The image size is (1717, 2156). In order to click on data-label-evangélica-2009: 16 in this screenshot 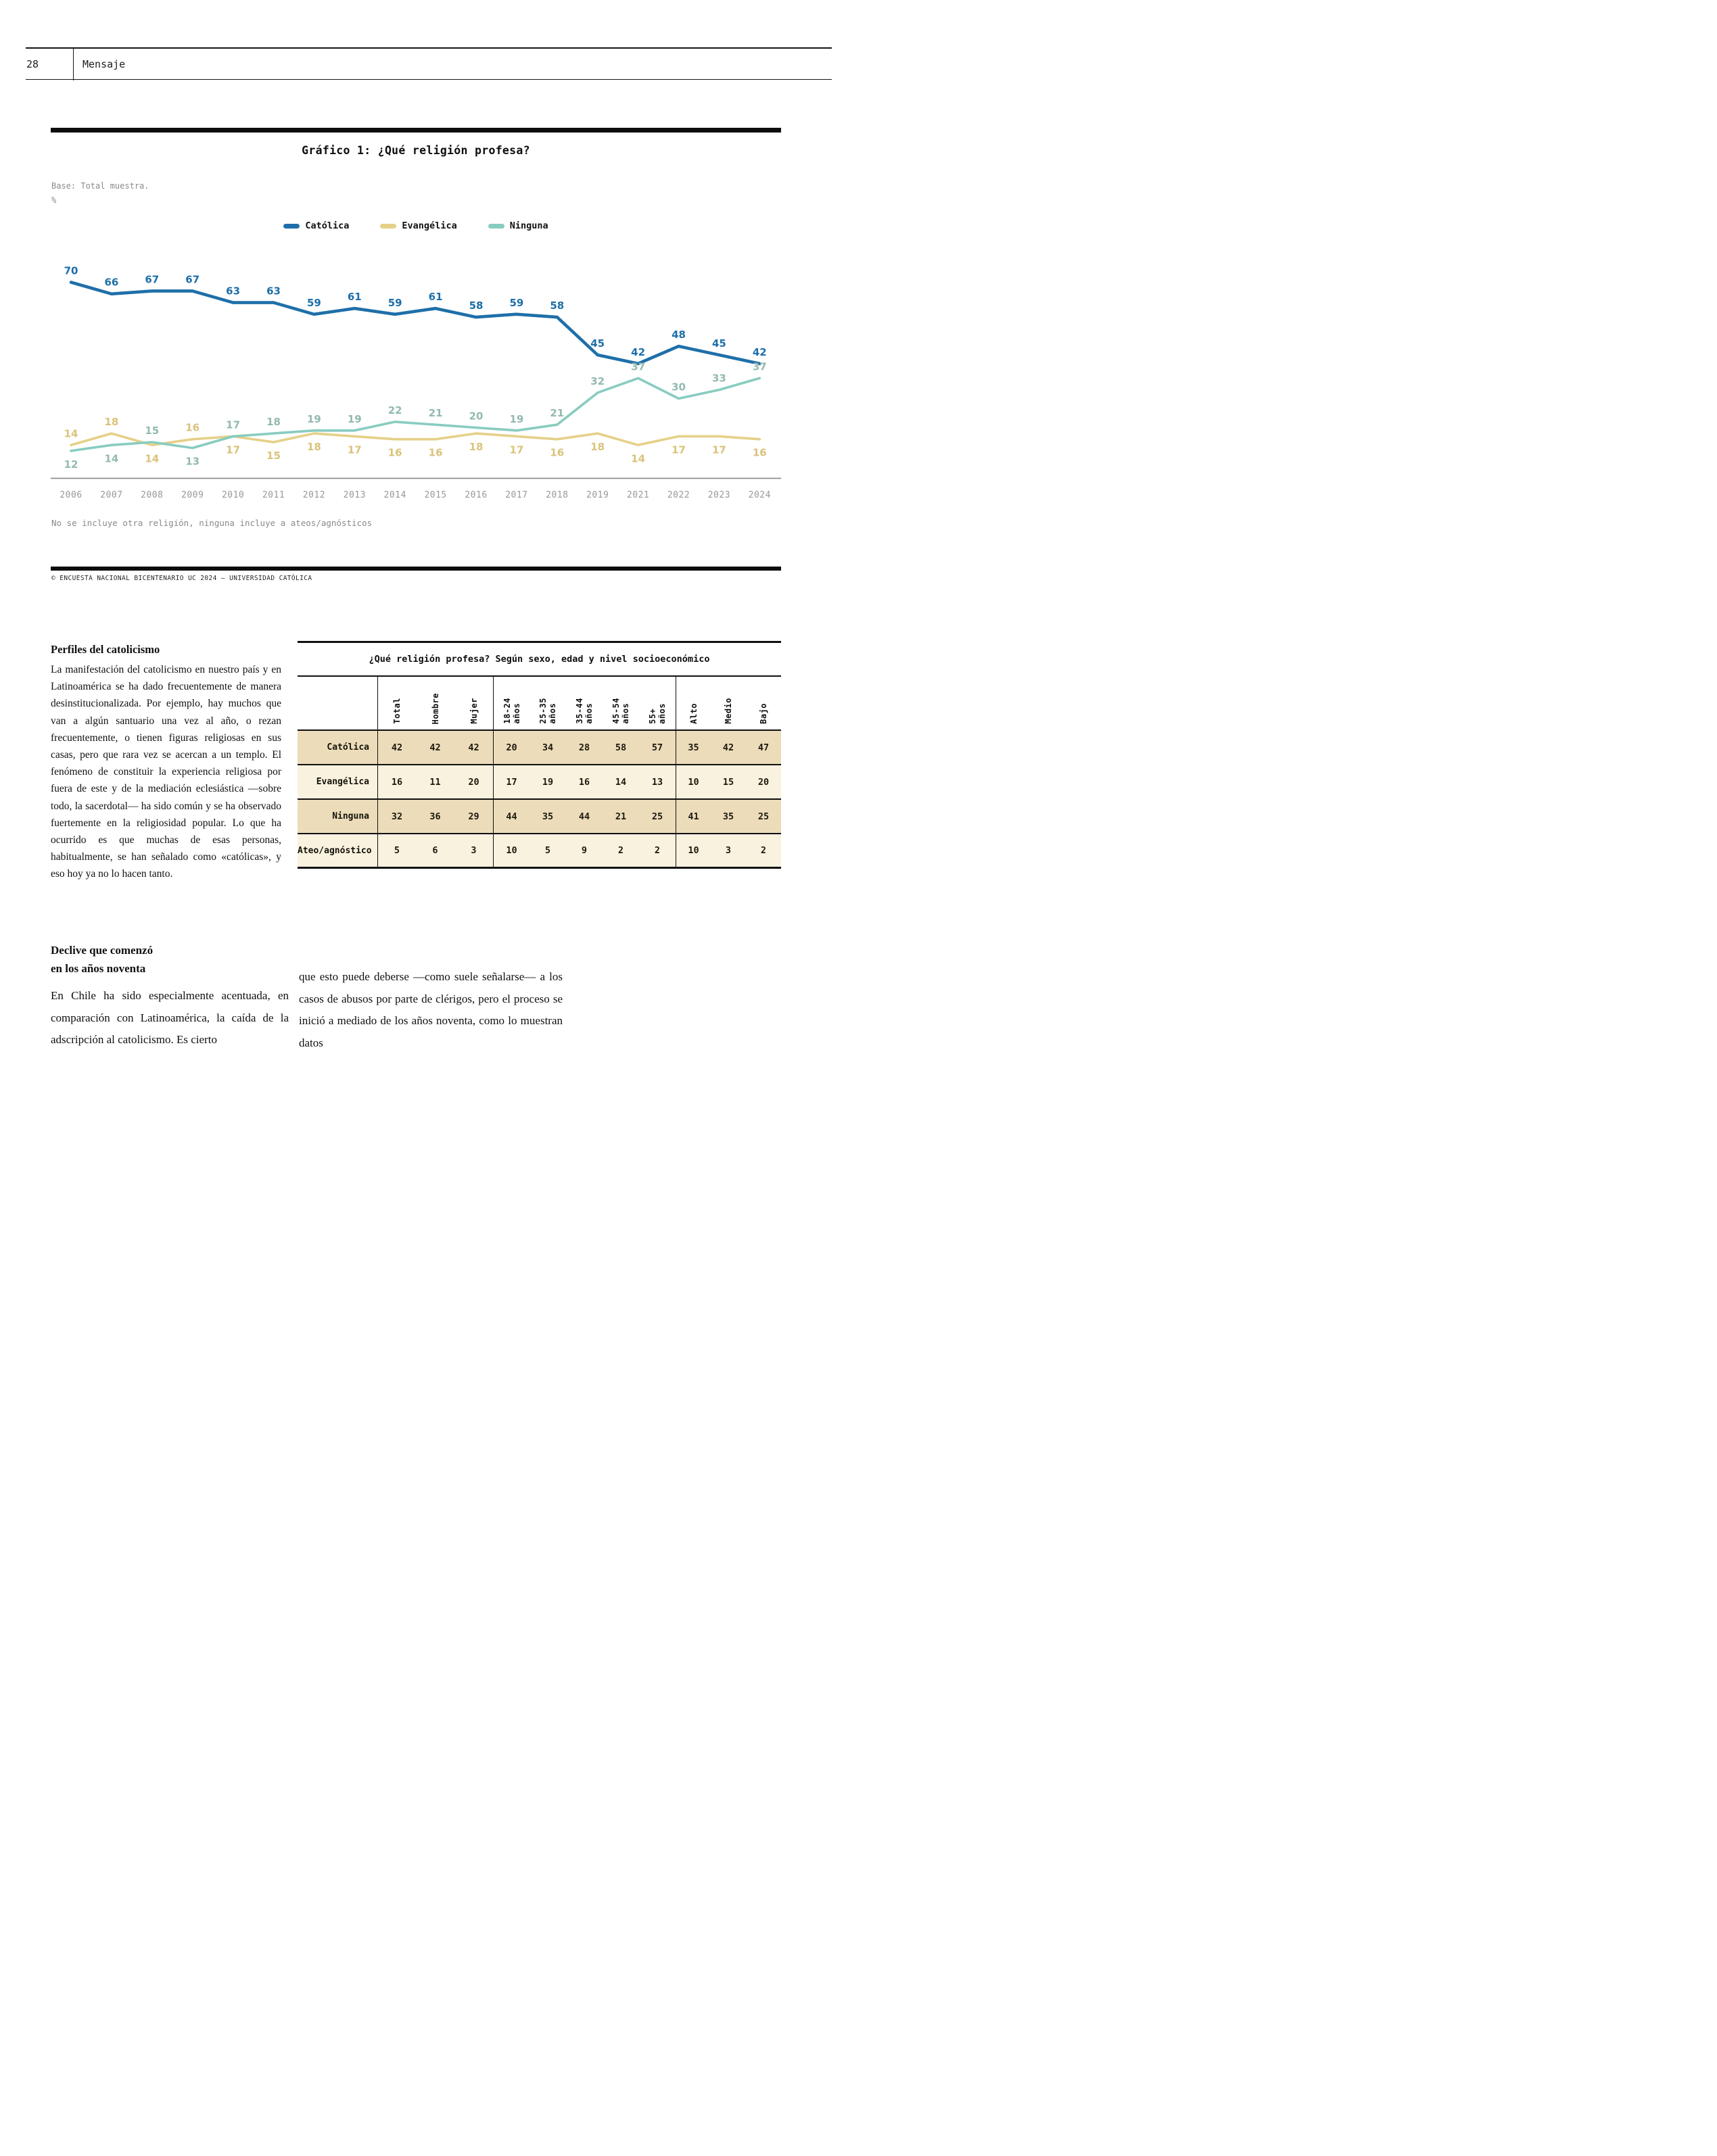, I will do `click(192, 428)`.